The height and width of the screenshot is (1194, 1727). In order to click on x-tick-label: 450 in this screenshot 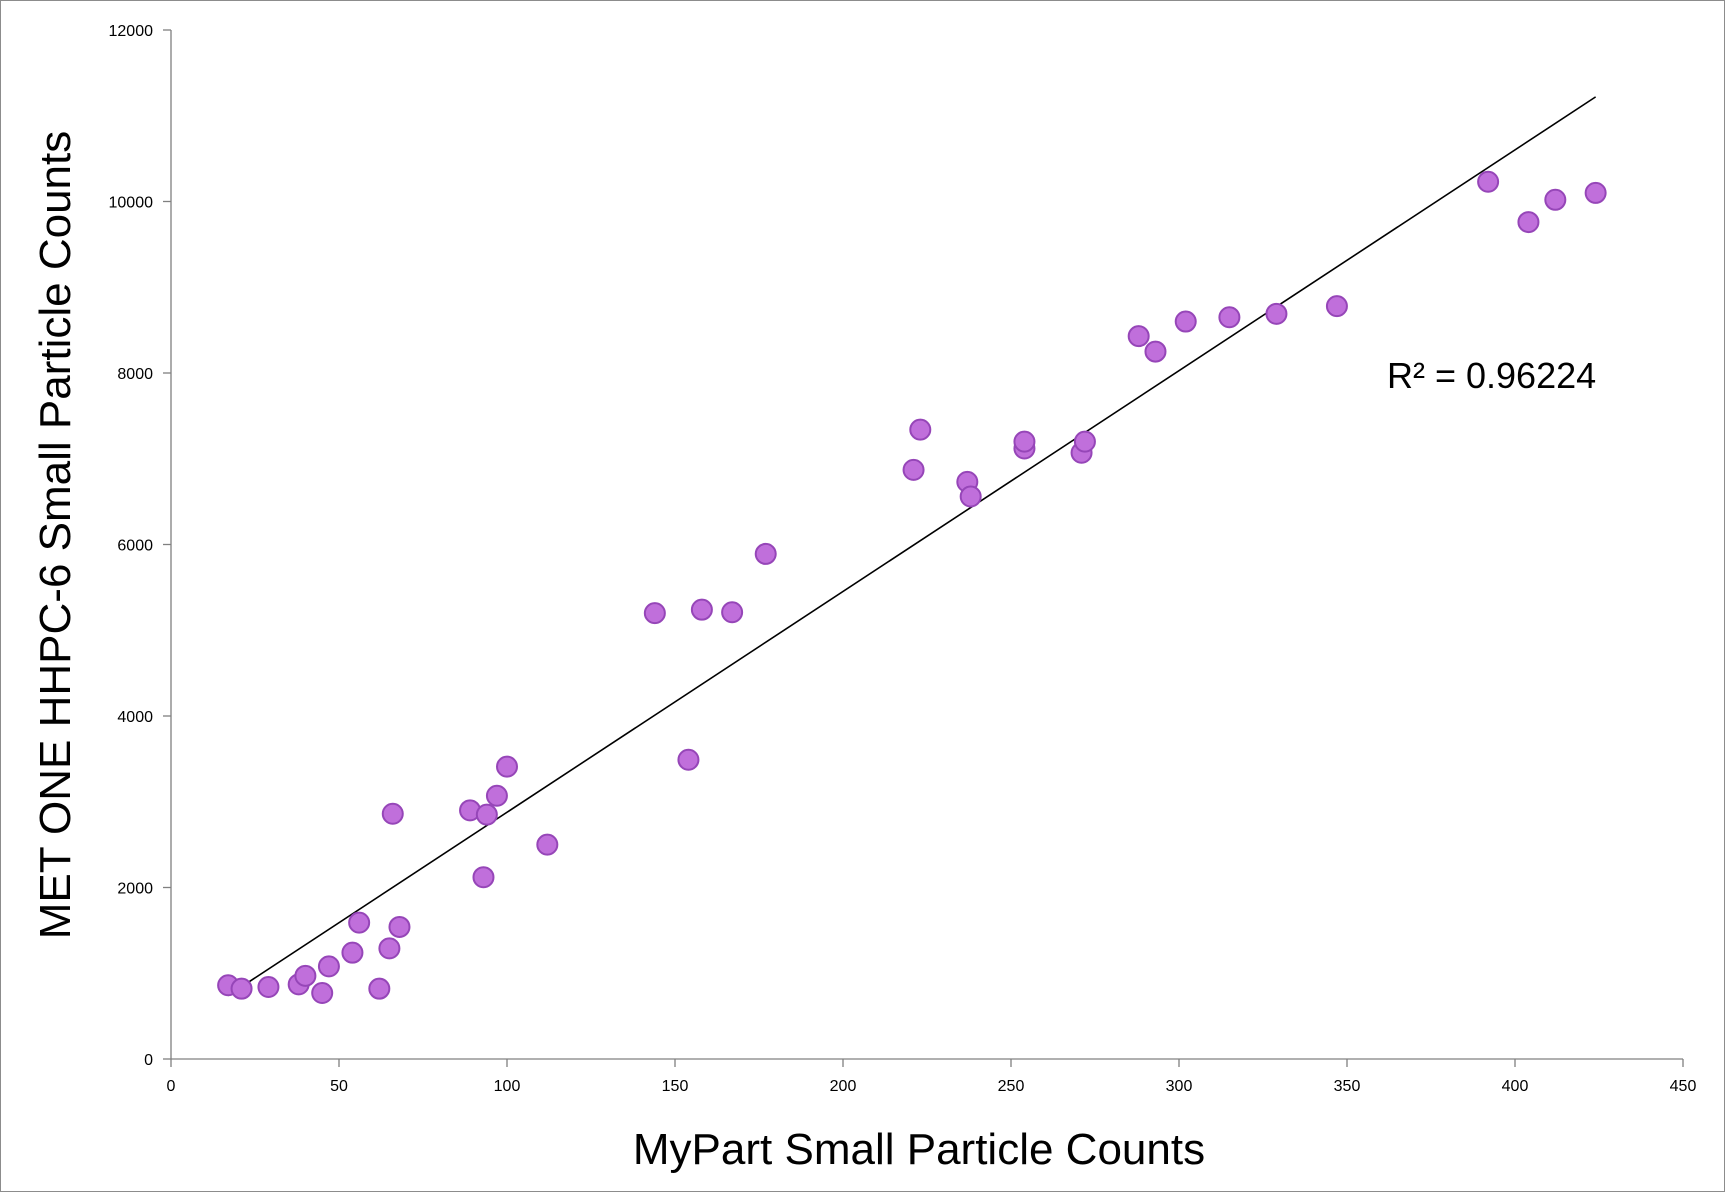, I will do `click(1683, 1086)`.